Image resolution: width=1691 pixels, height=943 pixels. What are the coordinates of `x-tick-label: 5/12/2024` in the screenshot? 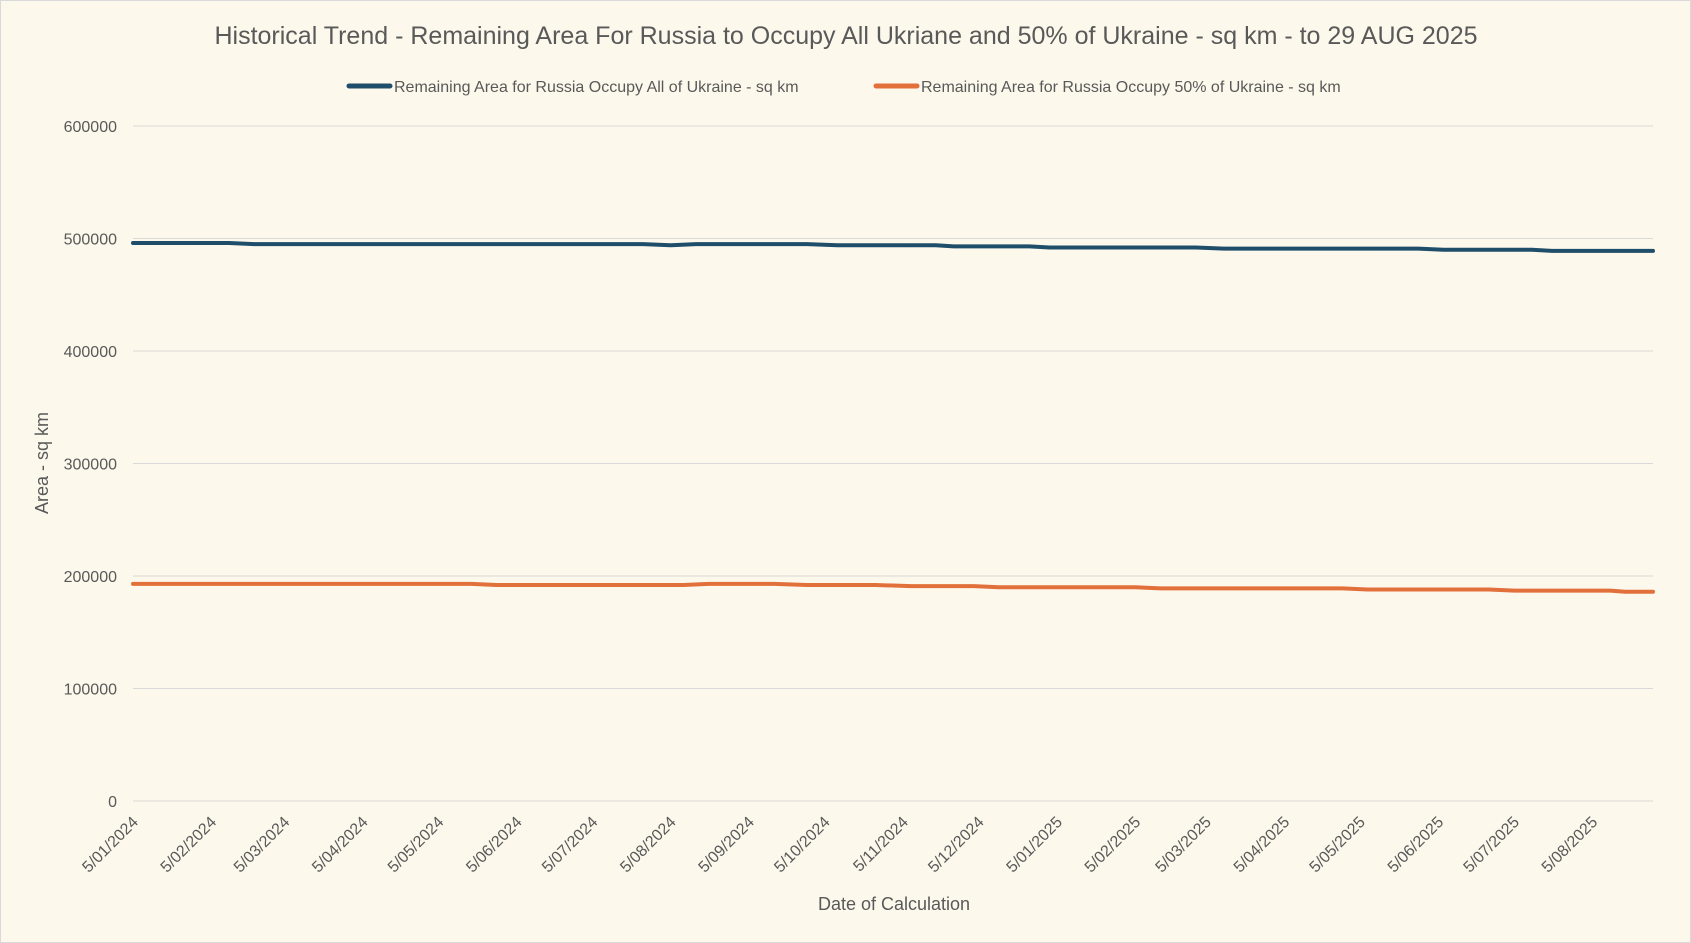 It's located at (956, 845).